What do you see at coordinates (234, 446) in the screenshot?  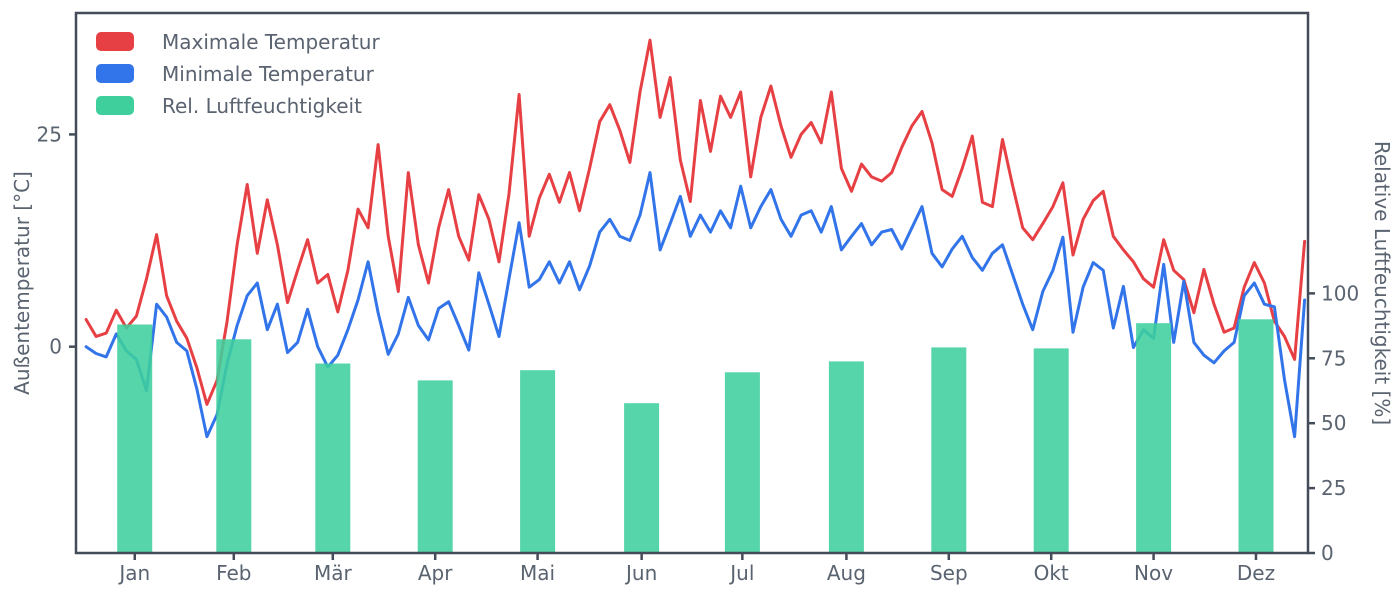 I see `humidity-bar-Feb` at bounding box center [234, 446].